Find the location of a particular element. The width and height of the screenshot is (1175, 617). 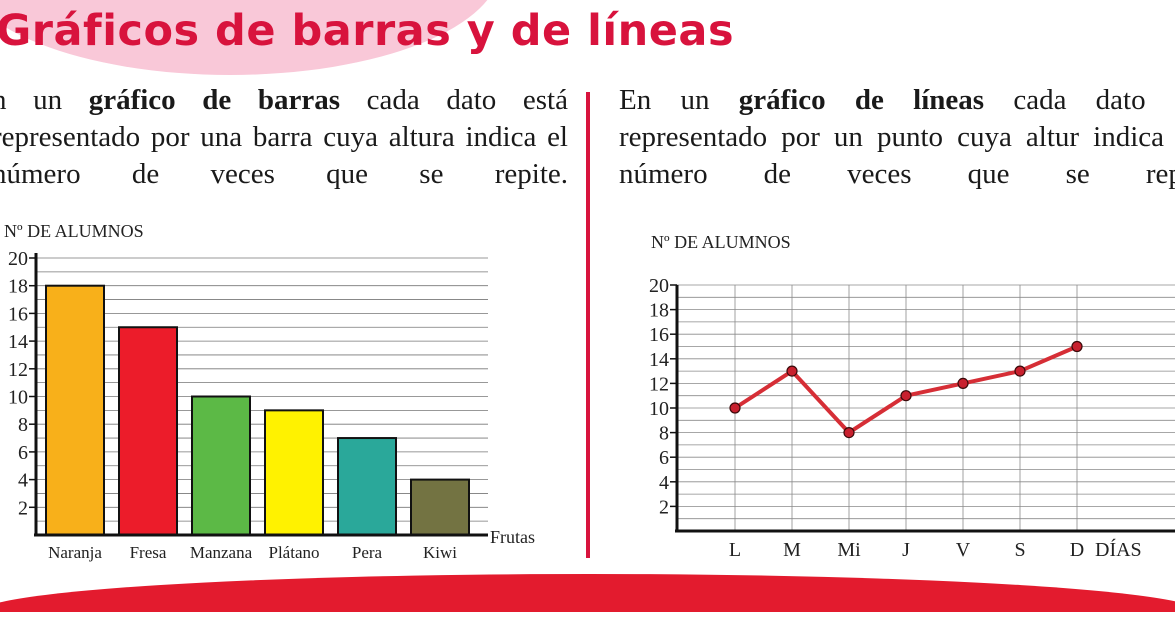

page-title: Gráficos de barras y de líneas is located at coordinates (367, 31).